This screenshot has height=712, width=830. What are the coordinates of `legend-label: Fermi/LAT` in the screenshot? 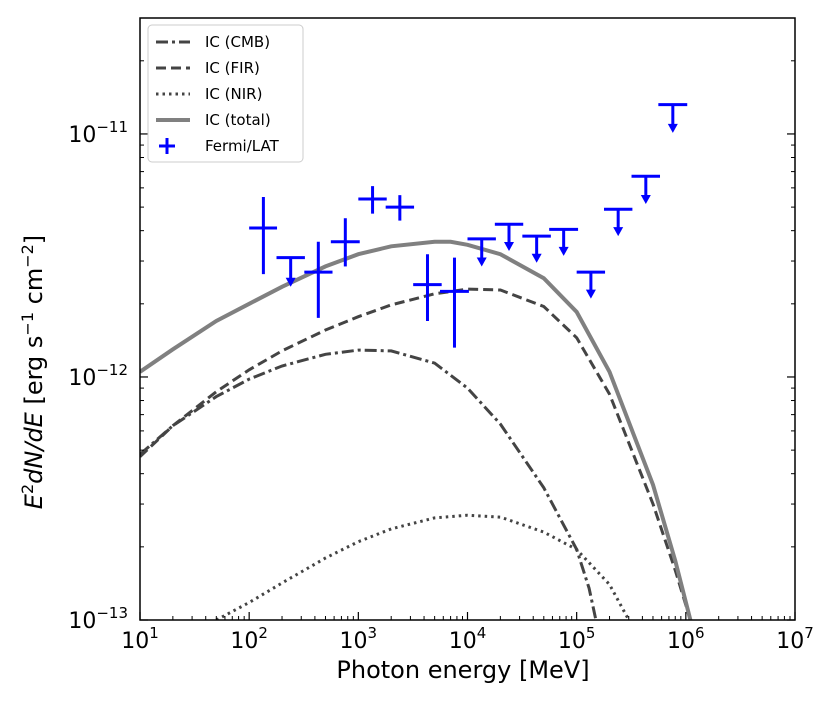 It's located at (242, 146).